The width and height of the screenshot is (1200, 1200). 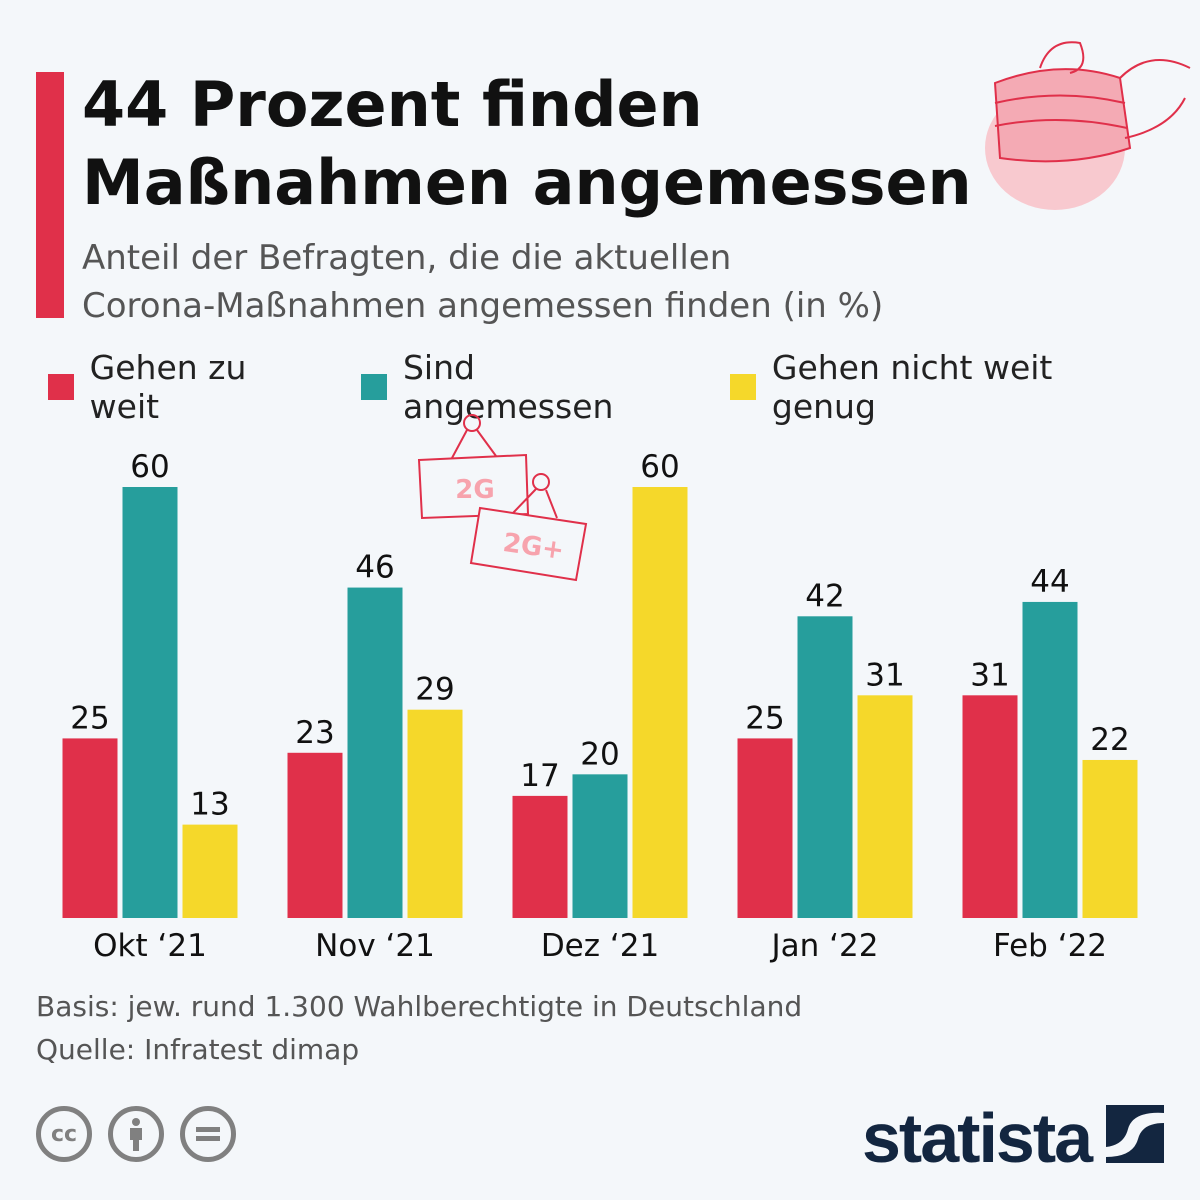 What do you see at coordinates (1109, 740) in the screenshot?
I see `data-label: 22` at bounding box center [1109, 740].